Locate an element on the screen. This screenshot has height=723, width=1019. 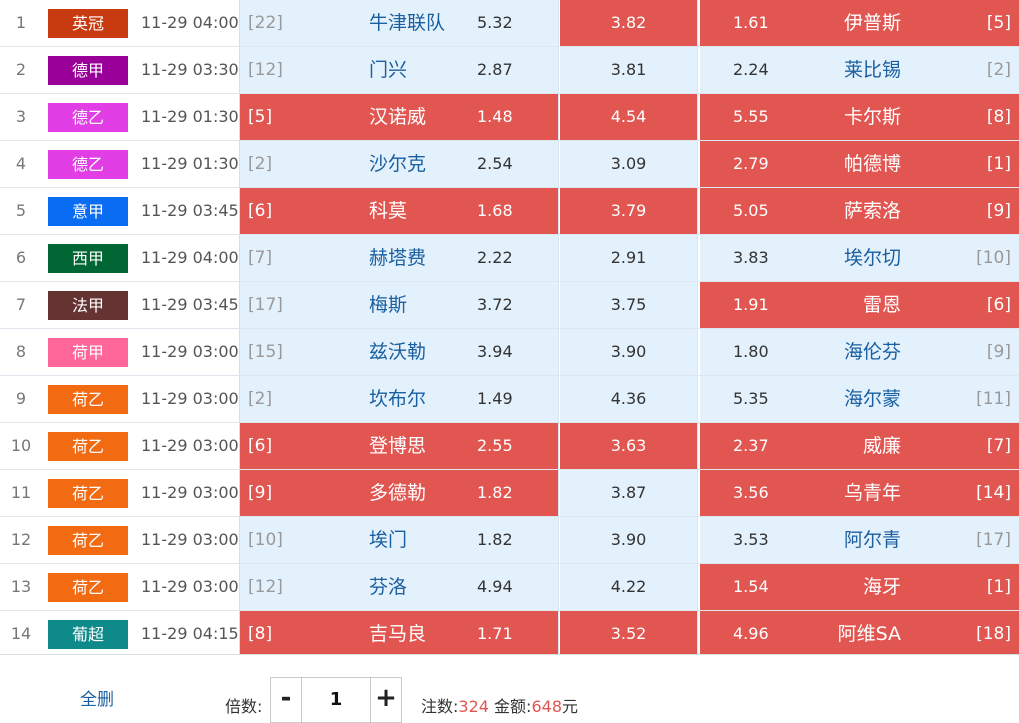
row-index: 9 is located at coordinates (21, 398).